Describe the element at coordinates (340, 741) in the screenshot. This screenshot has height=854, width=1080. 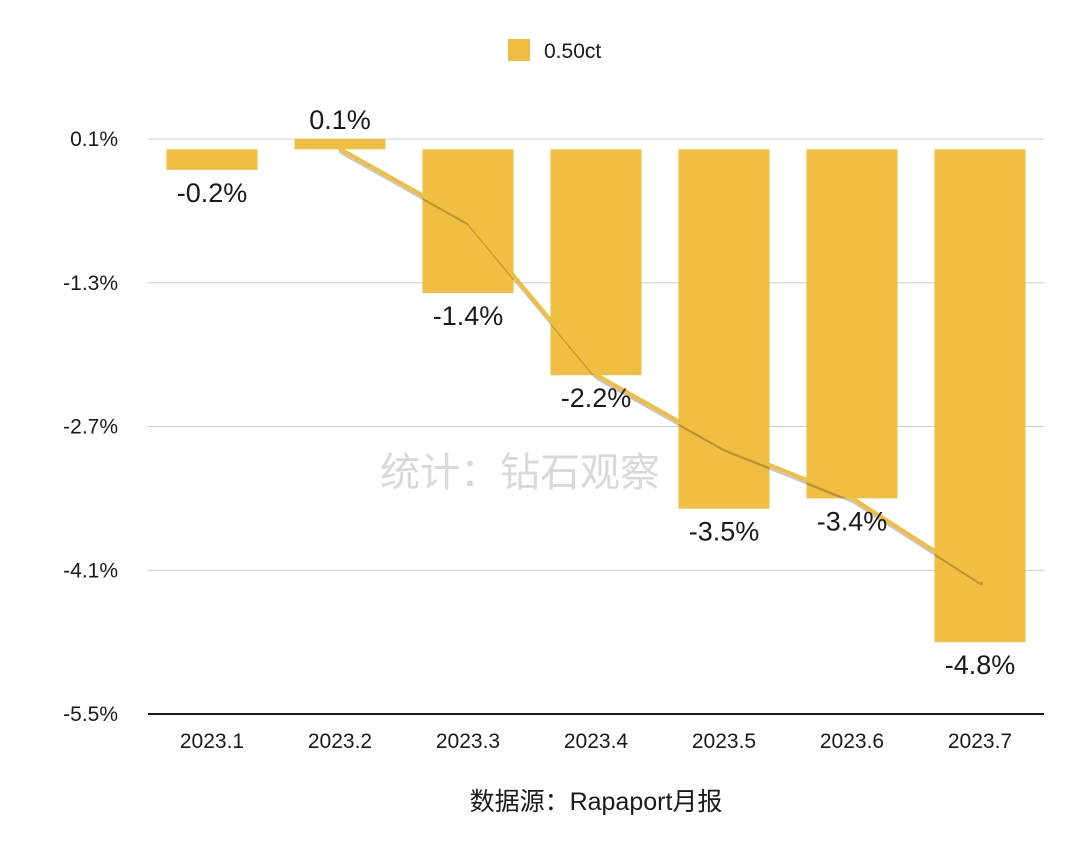
I see `x-tick-label: 2023.2` at that location.